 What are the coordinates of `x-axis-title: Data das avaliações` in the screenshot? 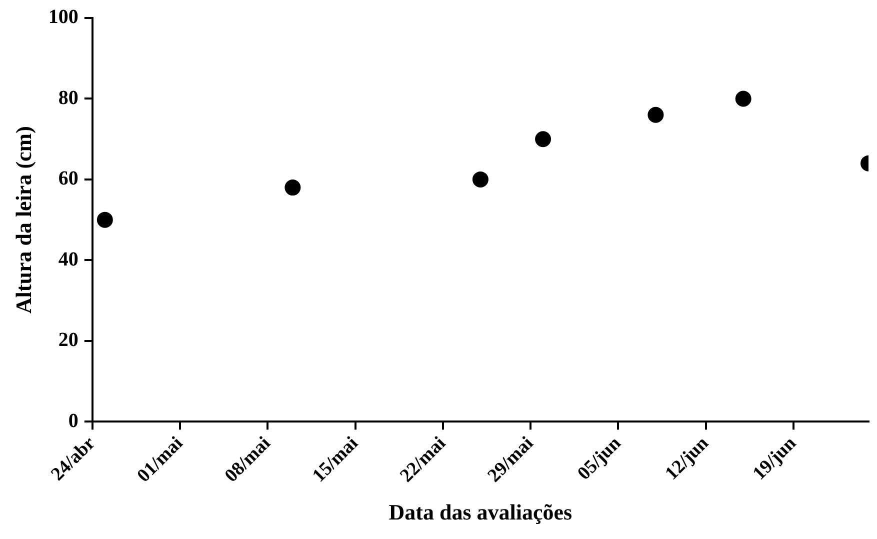 It's located at (480, 511).